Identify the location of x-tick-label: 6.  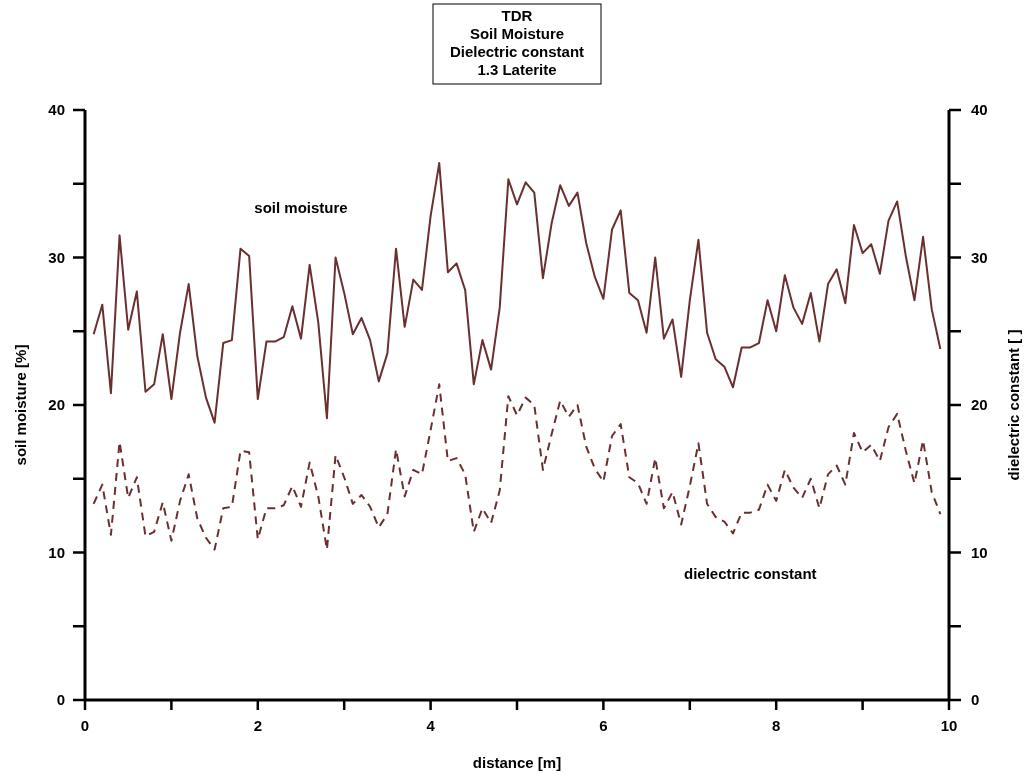
(603, 725).